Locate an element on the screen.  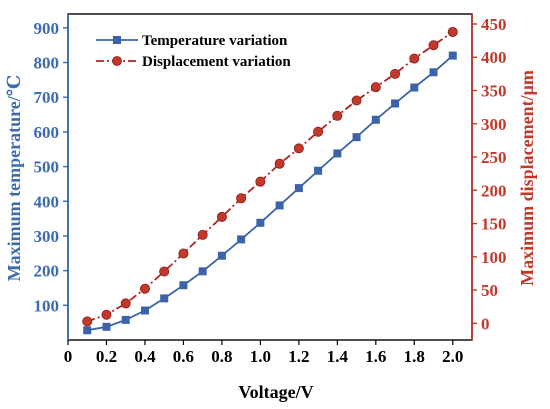
right-y-tick-label: 350 is located at coordinates (494, 91).